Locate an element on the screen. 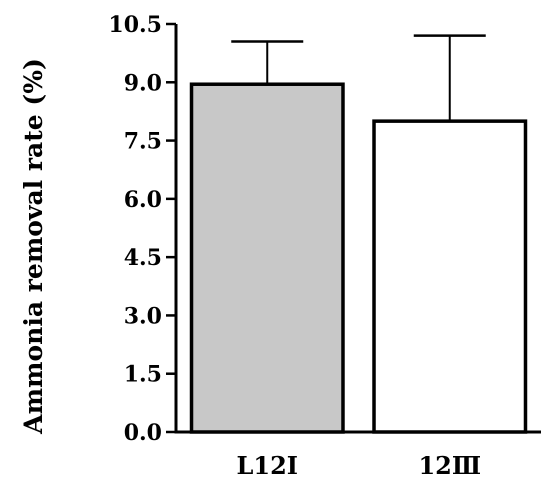  y-tick-label: 4.5 is located at coordinates (143, 258).